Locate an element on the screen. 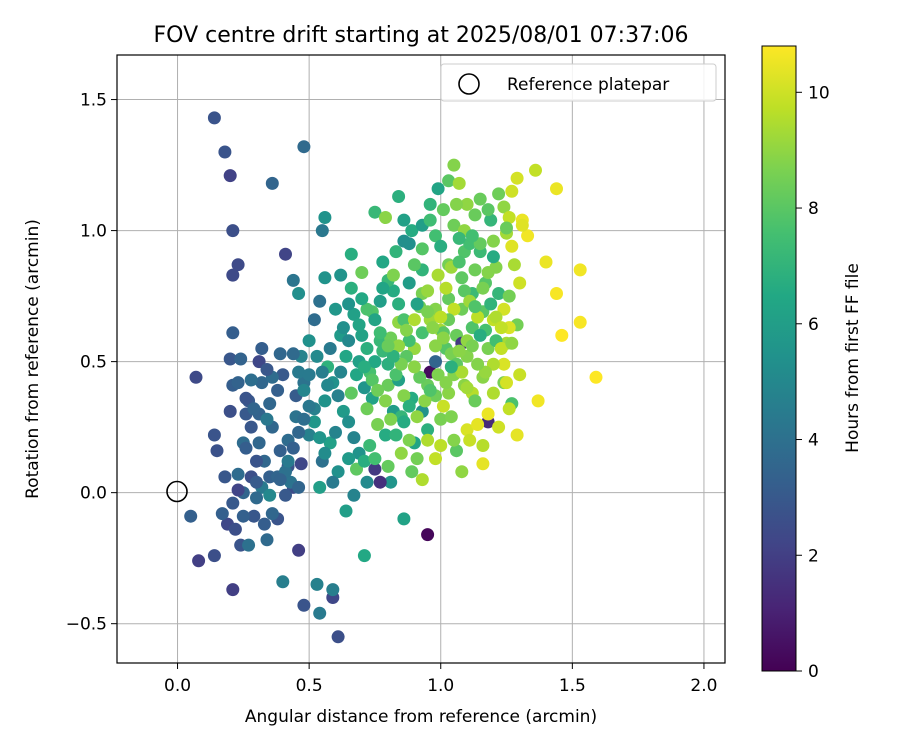 This screenshot has width=900, height=750. x-tick-label: 0.0 is located at coordinates (177, 686).